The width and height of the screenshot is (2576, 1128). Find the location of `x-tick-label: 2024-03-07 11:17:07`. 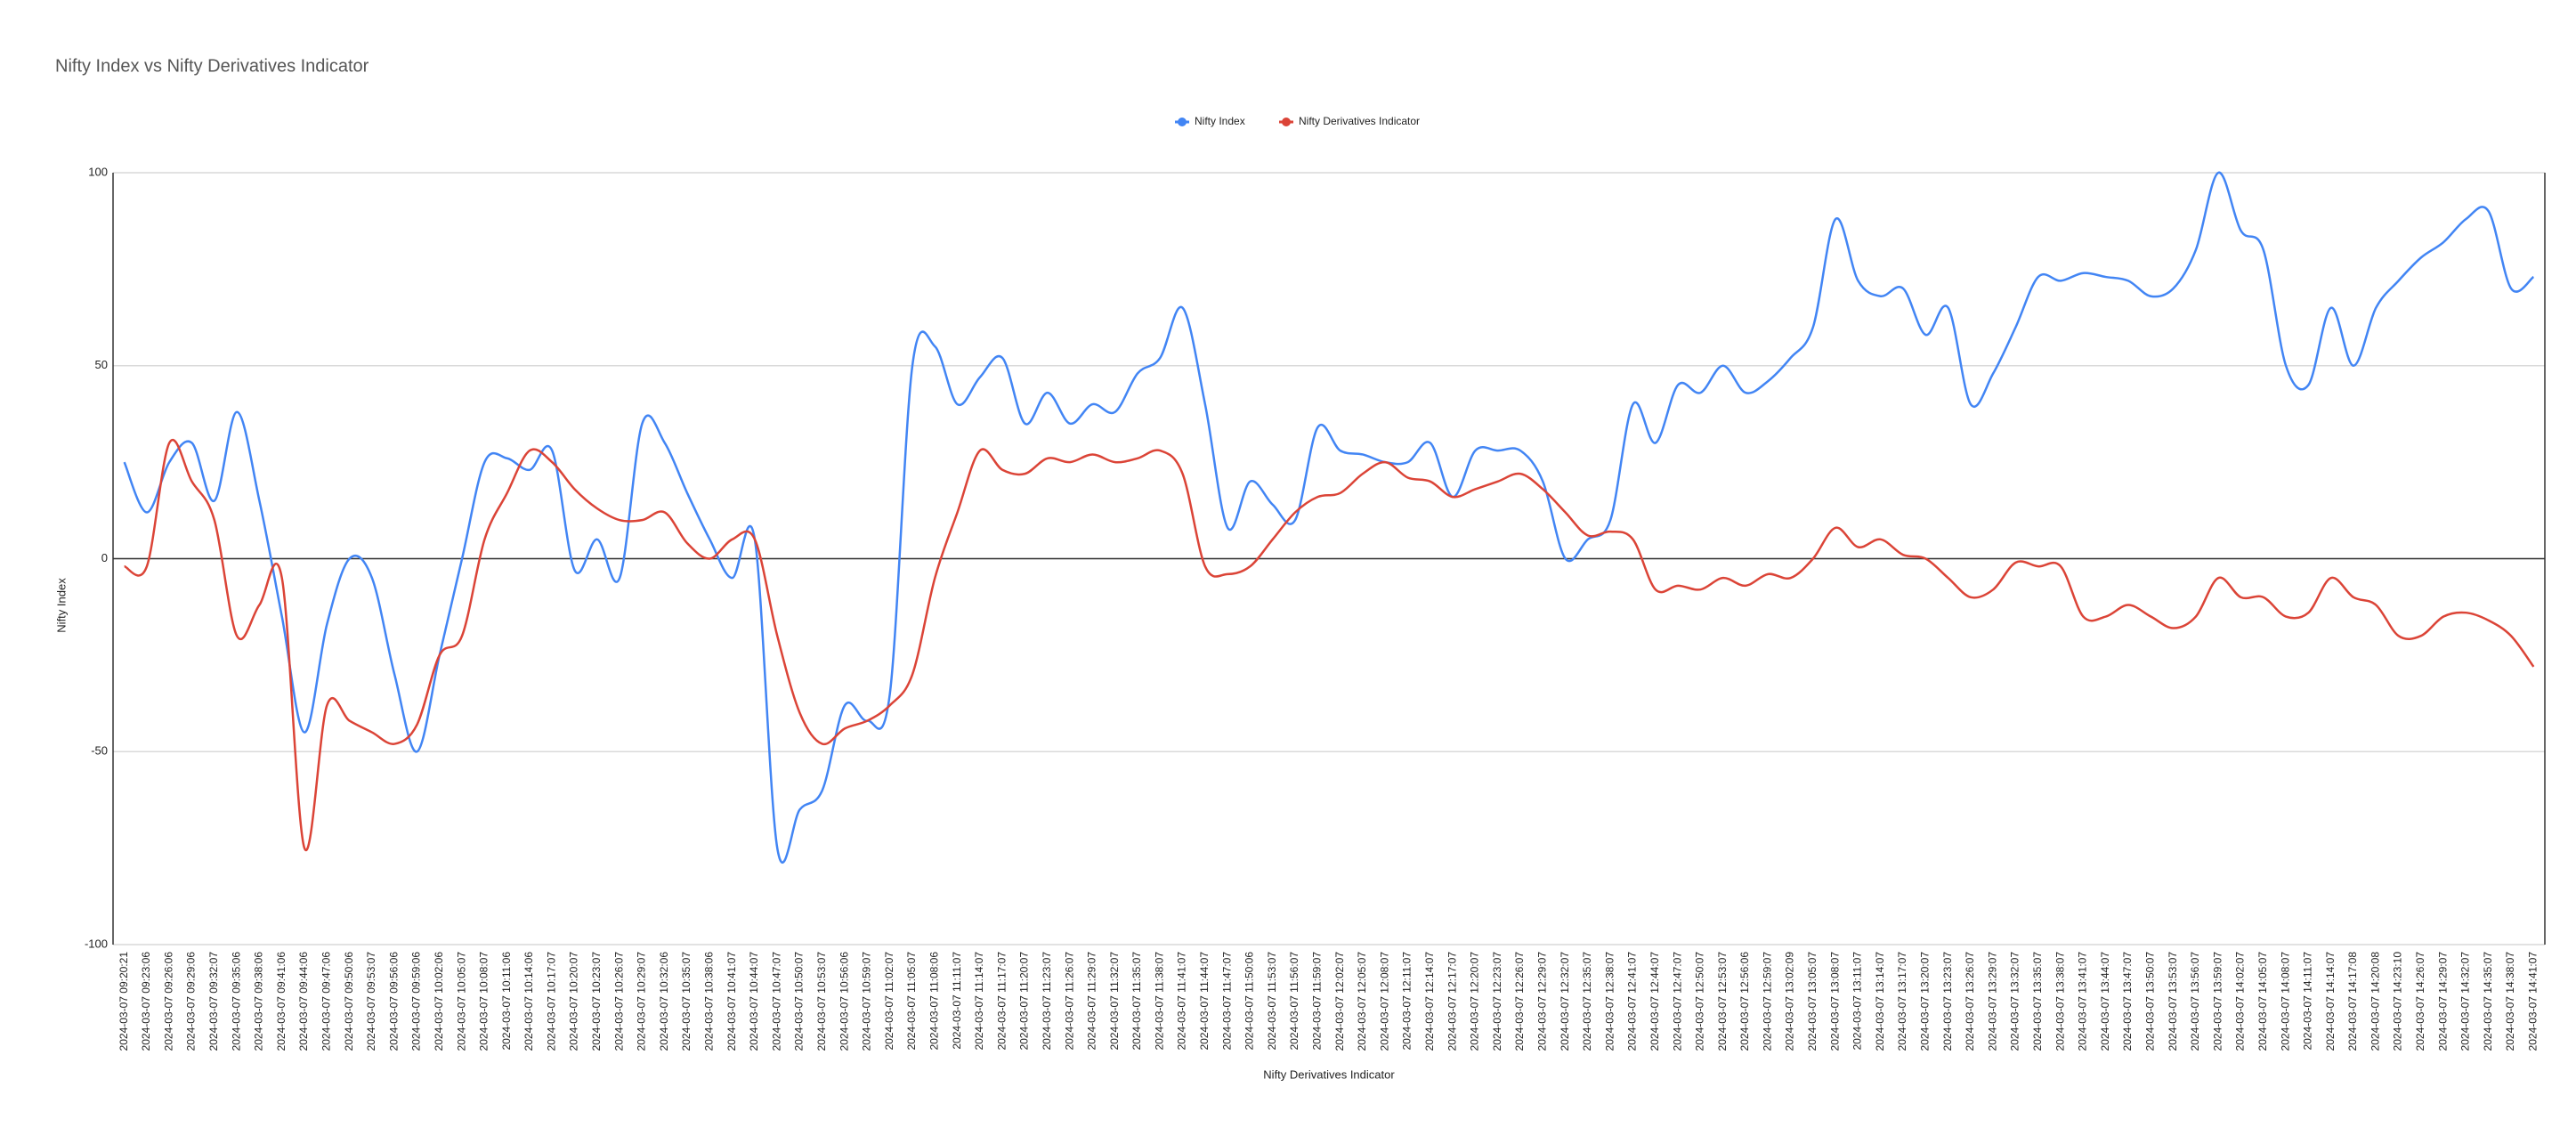

x-tick-label: 2024-03-07 11:17:07 is located at coordinates (1002, 1001).